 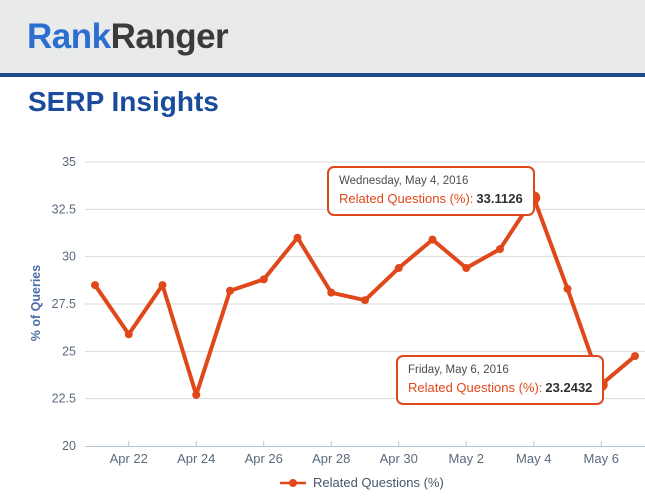 I want to click on x-axis-tick-label: Apr 24, so click(x=196, y=458).